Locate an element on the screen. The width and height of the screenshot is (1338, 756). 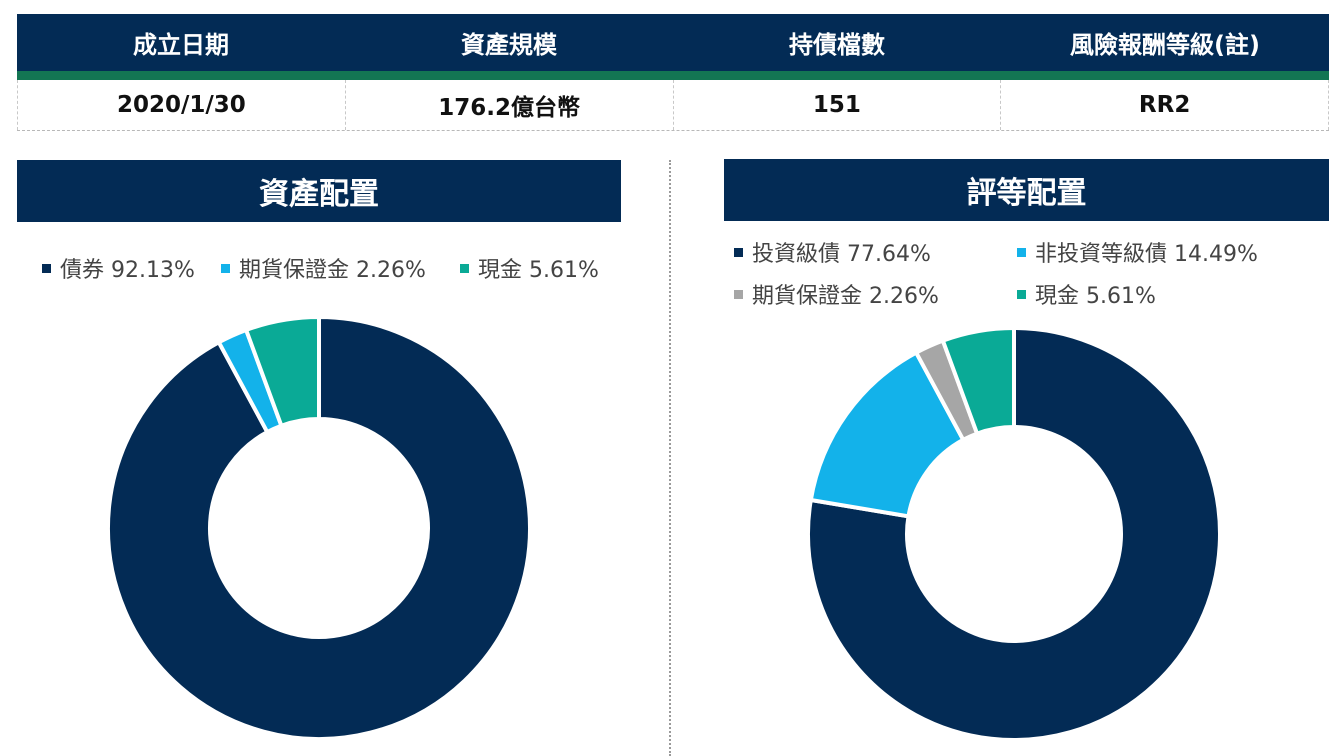
legend-item-high-yield: 非投資等級債 14.49% is located at coordinates (1137, 252).